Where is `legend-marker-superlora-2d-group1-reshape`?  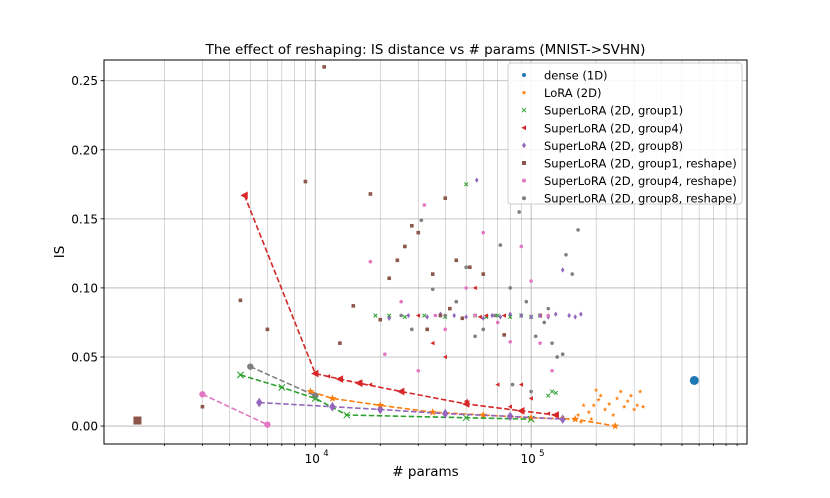
legend-marker-superlora-2d-group1-reshape is located at coordinates (524, 163).